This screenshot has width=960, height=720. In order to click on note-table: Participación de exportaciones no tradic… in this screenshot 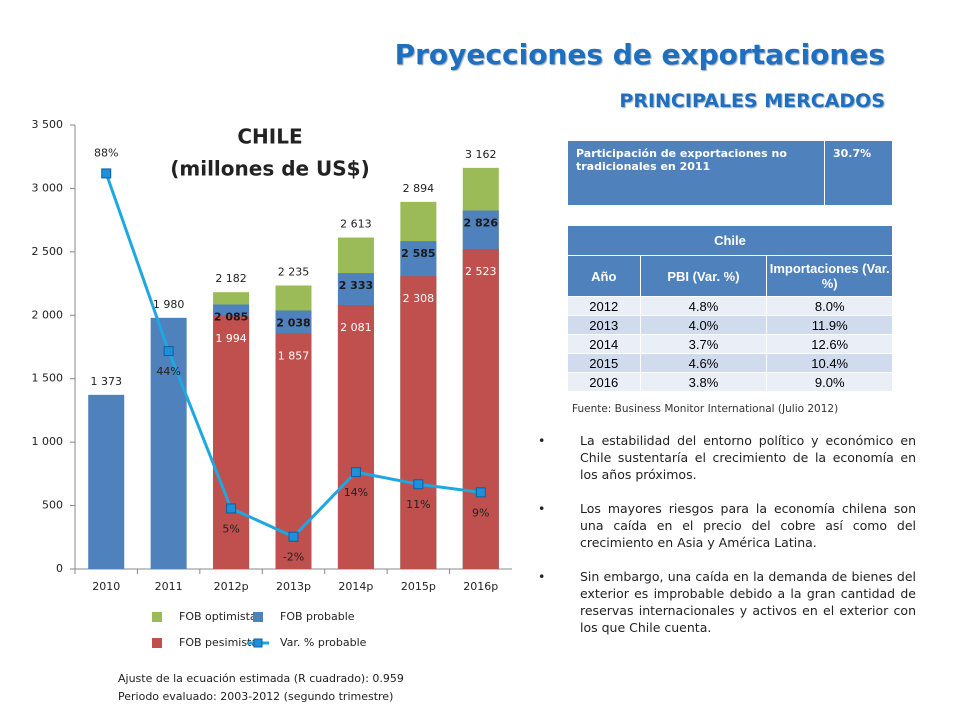, I will do `click(730, 173)`.